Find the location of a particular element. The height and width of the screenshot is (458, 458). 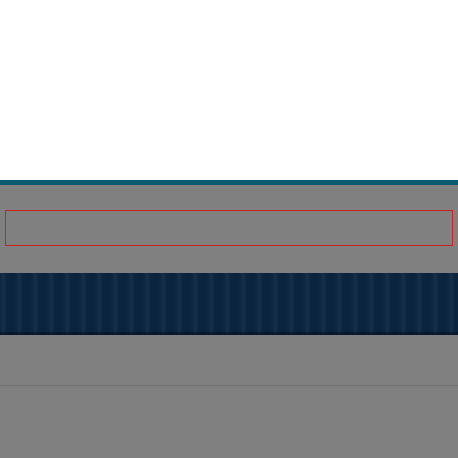

banner-texture is located at coordinates (229, 304).